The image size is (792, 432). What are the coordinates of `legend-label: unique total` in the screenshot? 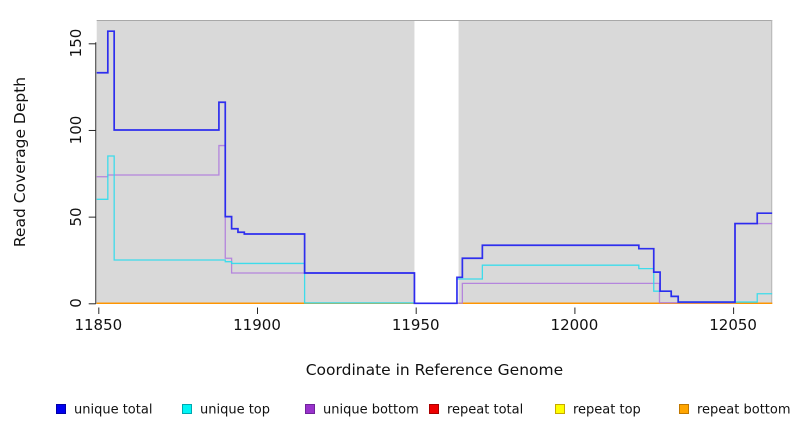 It's located at (113, 410).